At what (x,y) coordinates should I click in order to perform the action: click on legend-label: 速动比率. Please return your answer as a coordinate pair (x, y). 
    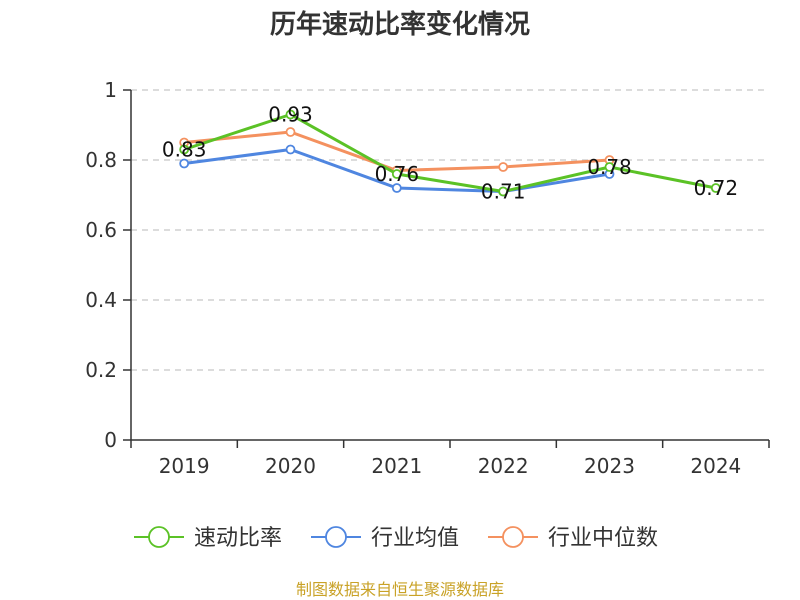
    Looking at the image, I should click on (238, 538).